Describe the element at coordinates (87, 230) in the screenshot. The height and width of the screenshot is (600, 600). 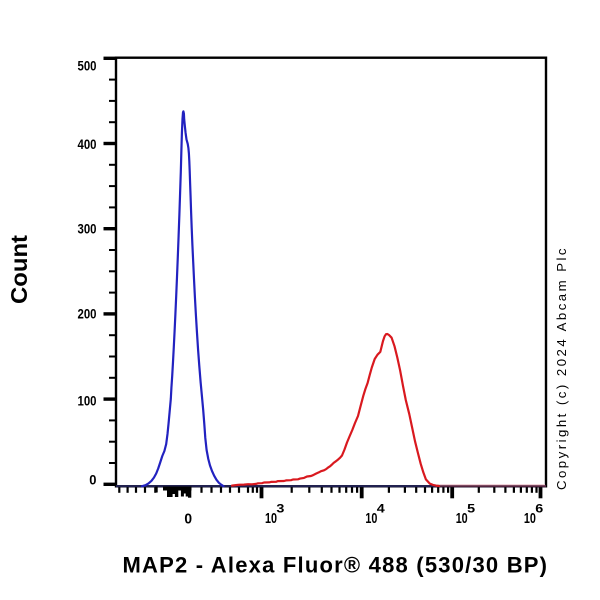
I see `svg-text: 300` at that location.